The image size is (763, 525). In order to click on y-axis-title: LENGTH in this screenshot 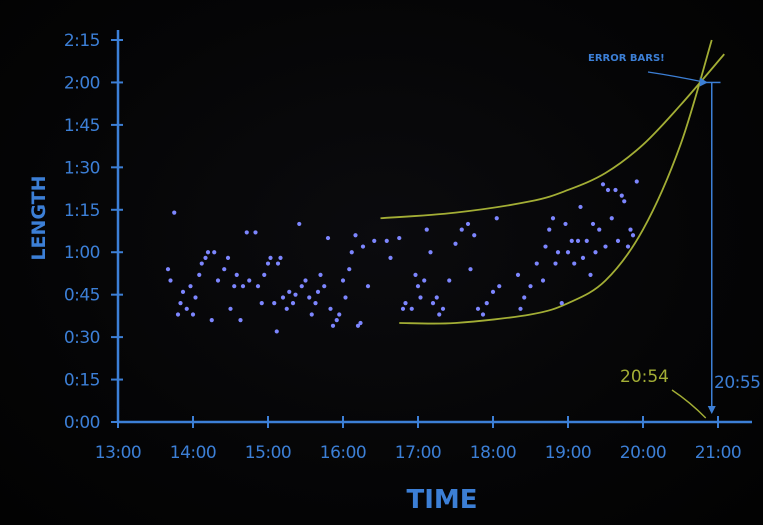, I will do `click(39, 217)`.